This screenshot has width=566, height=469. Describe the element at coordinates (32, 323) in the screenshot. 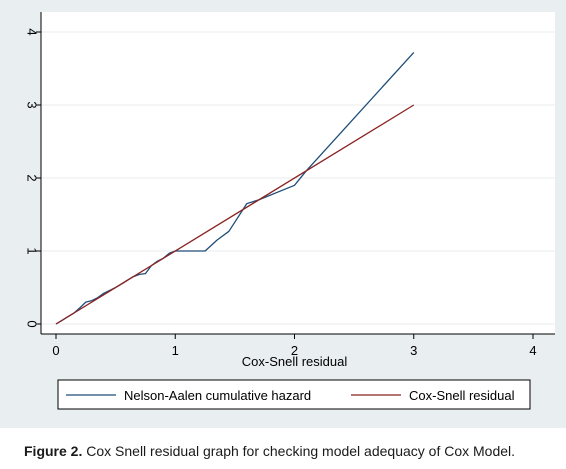

I see `y-tick-label-0: 0` at that location.